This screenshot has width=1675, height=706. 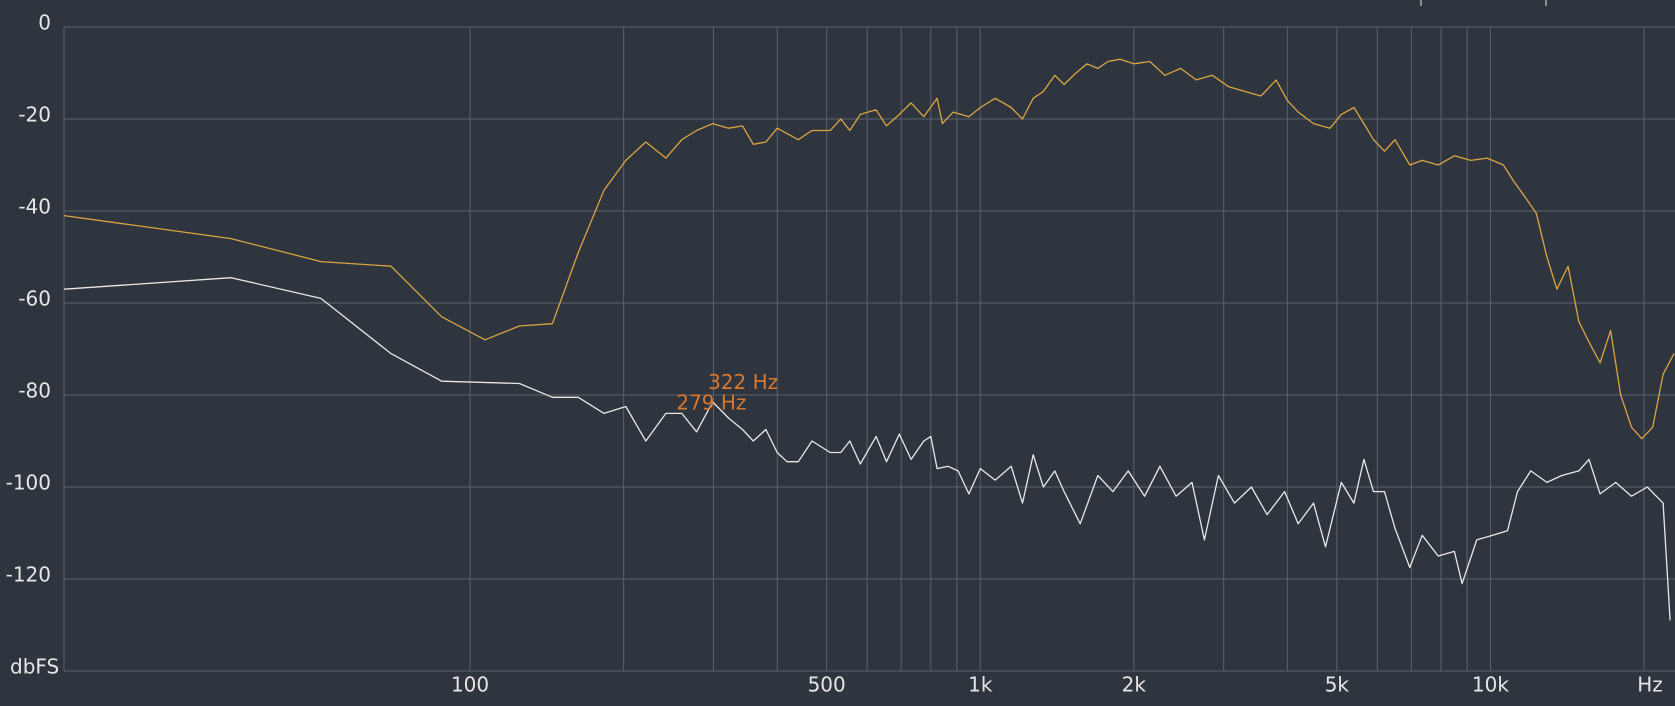 I want to click on peak-annotation: 322 Hz, so click(x=743, y=382).